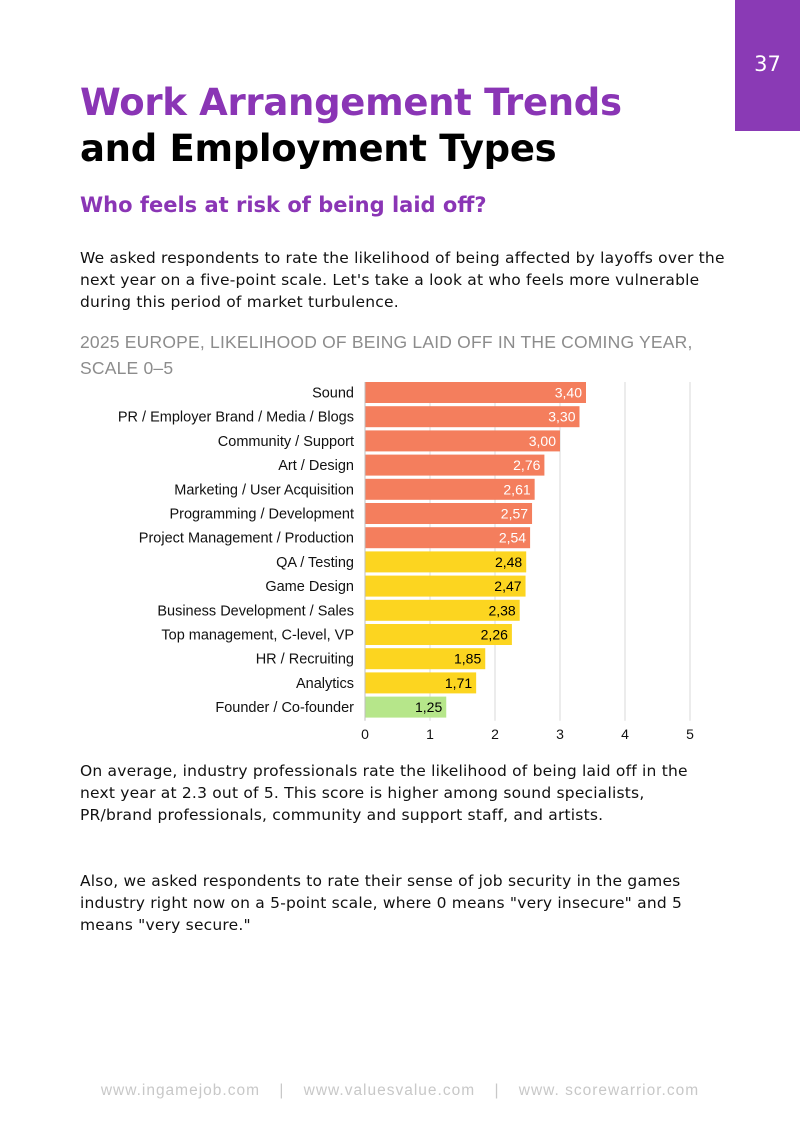 The height and width of the screenshot is (1131, 800). I want to click on value-label: 2,26, so click(494, 635).